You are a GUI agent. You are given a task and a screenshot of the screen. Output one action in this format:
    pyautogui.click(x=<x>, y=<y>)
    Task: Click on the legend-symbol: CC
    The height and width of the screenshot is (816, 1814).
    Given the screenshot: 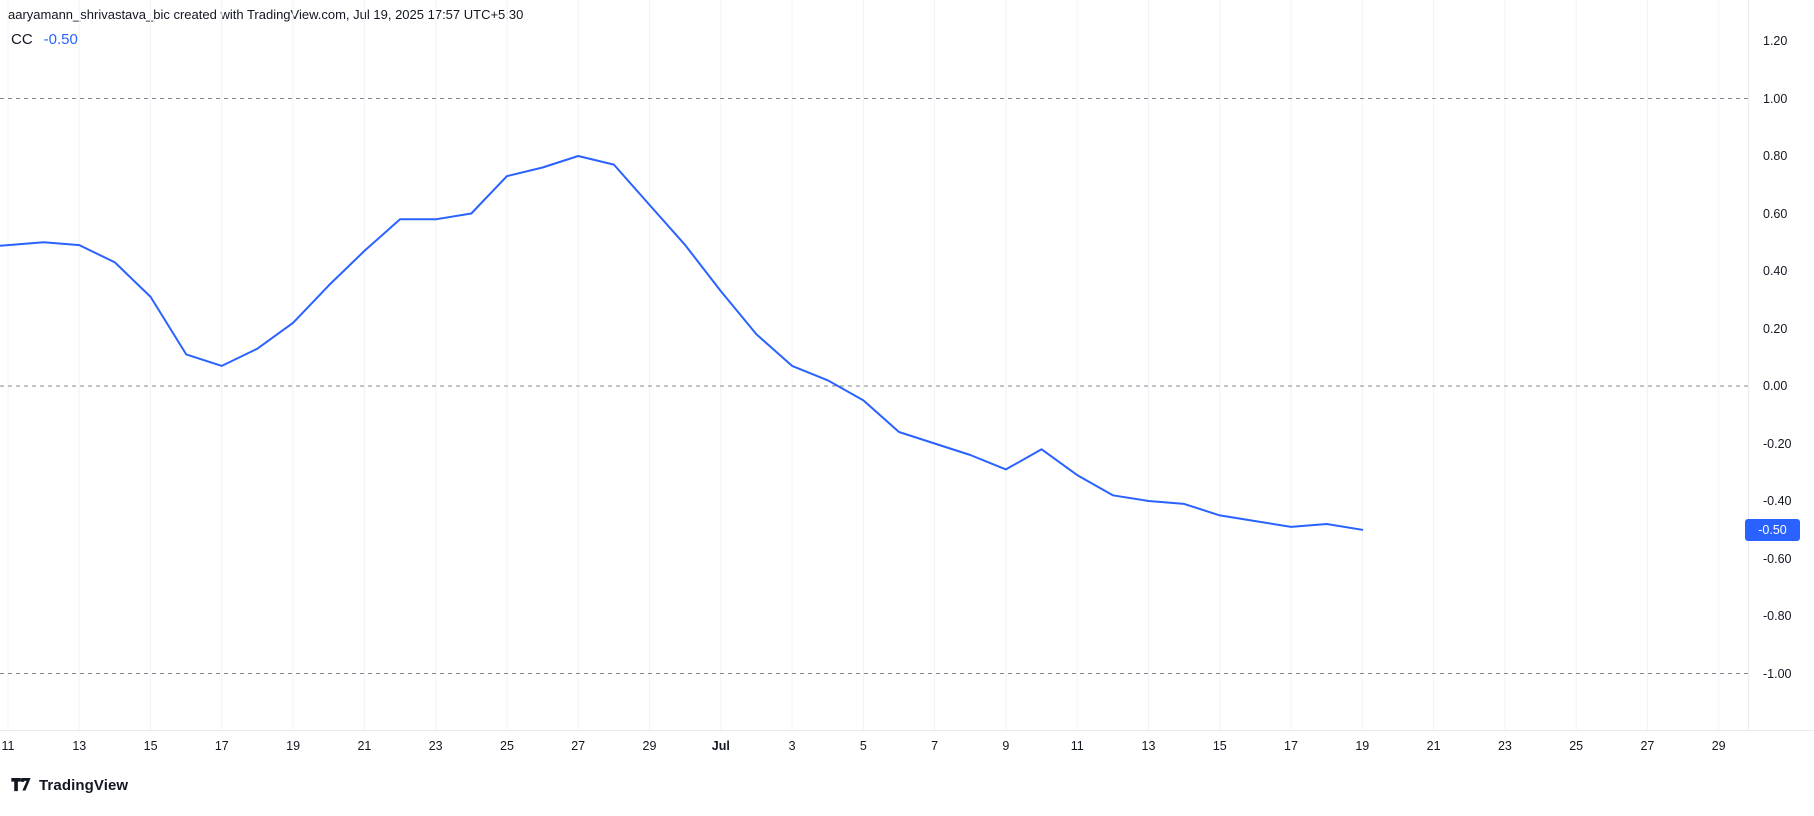 What is the action you would take?
    pyautogui.click(x=22, y=39)
    